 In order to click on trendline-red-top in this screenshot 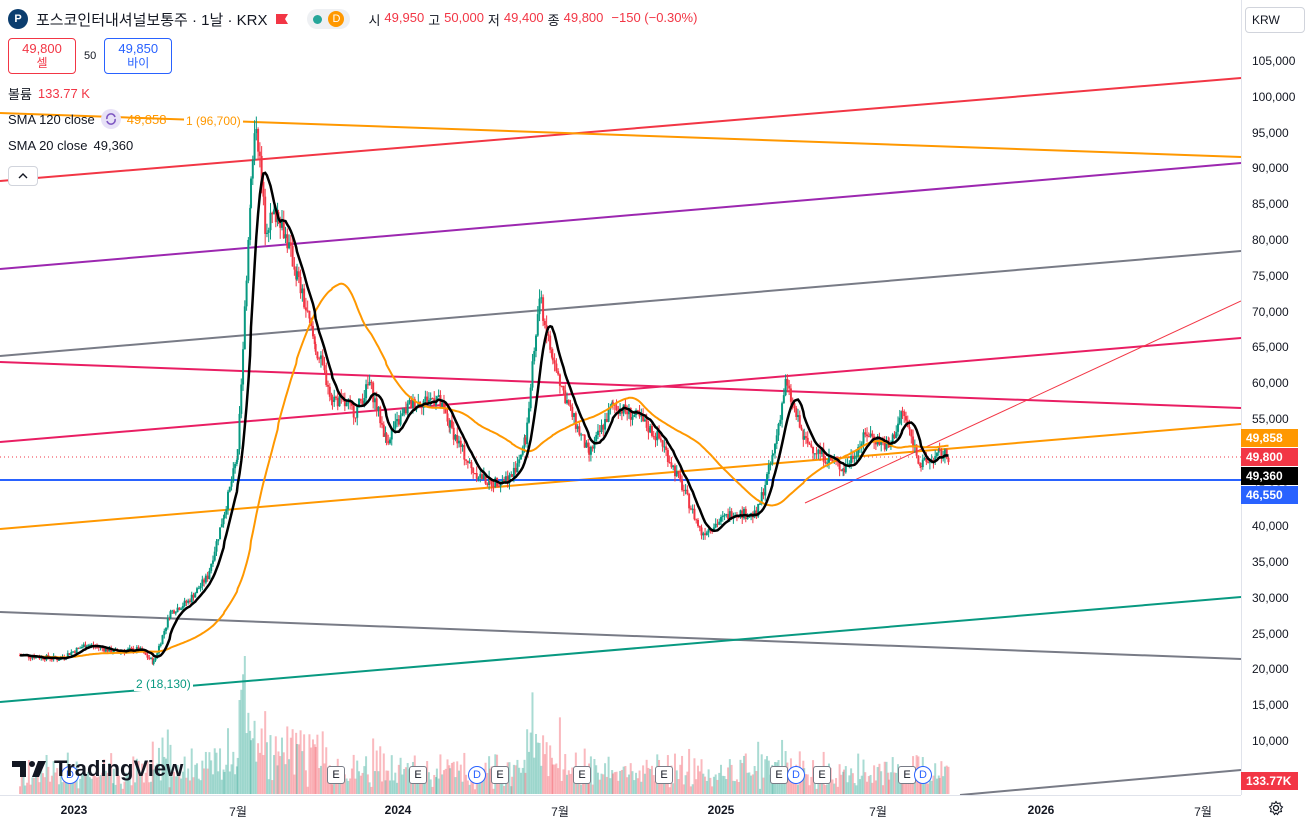, I will do `click(620, 129)`.